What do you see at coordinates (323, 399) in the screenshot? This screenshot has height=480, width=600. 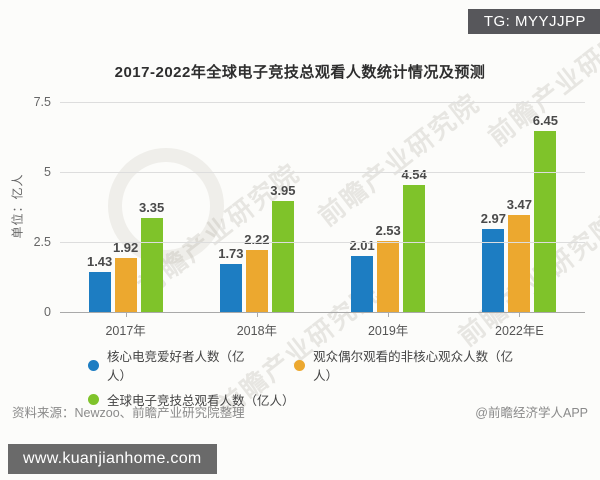 I see `legend-row-2: 全球电子竞技总观看人数（亿人）` at bounding box center [323, 399].